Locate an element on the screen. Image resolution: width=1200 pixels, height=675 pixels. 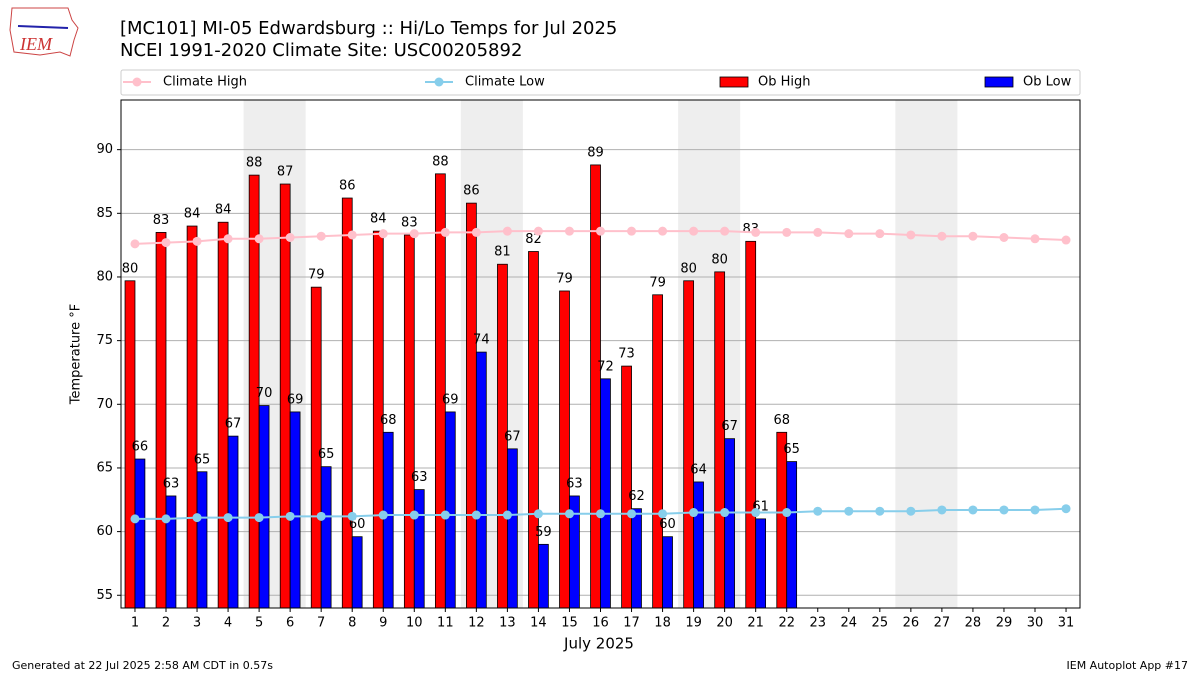
legend-swatch is located at coordinates (999, 82).